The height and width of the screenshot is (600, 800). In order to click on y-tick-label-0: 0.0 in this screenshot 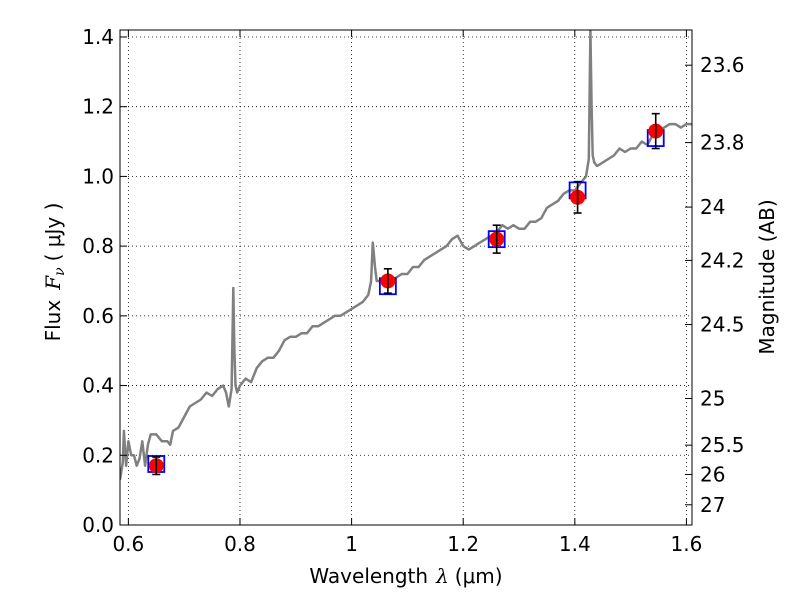, I will do `click(98, 525)`.